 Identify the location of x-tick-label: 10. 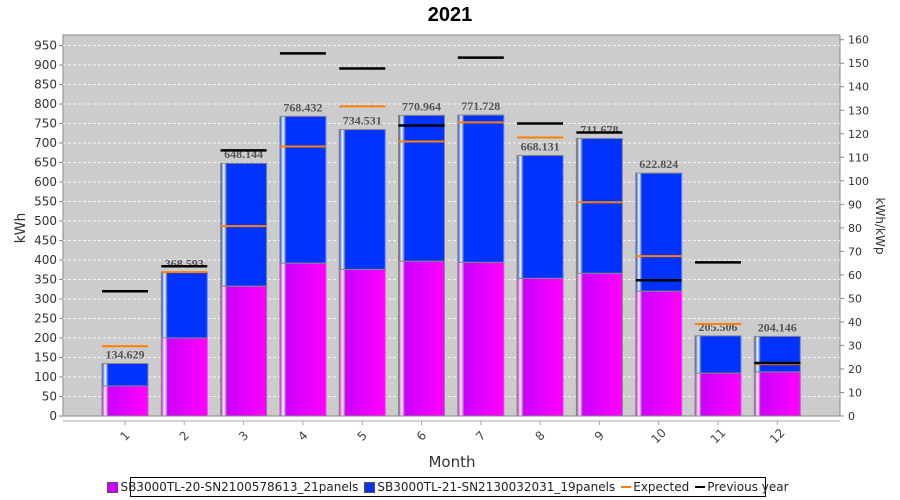
(658, 436).